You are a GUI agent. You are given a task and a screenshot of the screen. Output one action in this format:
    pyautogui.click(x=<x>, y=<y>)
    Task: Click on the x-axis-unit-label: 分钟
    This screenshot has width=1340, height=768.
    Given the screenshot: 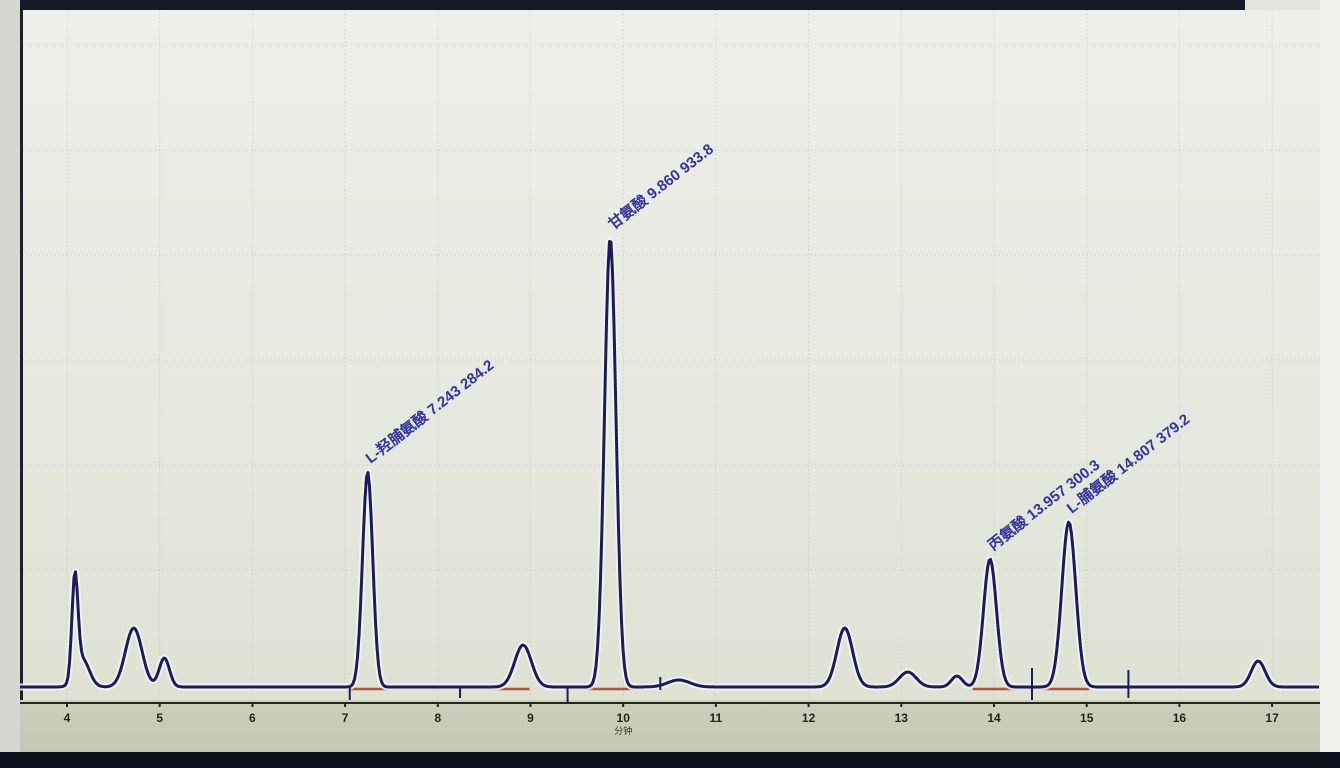 What is the action you would take?
    pyautogui.click(x=623, y=730)
    